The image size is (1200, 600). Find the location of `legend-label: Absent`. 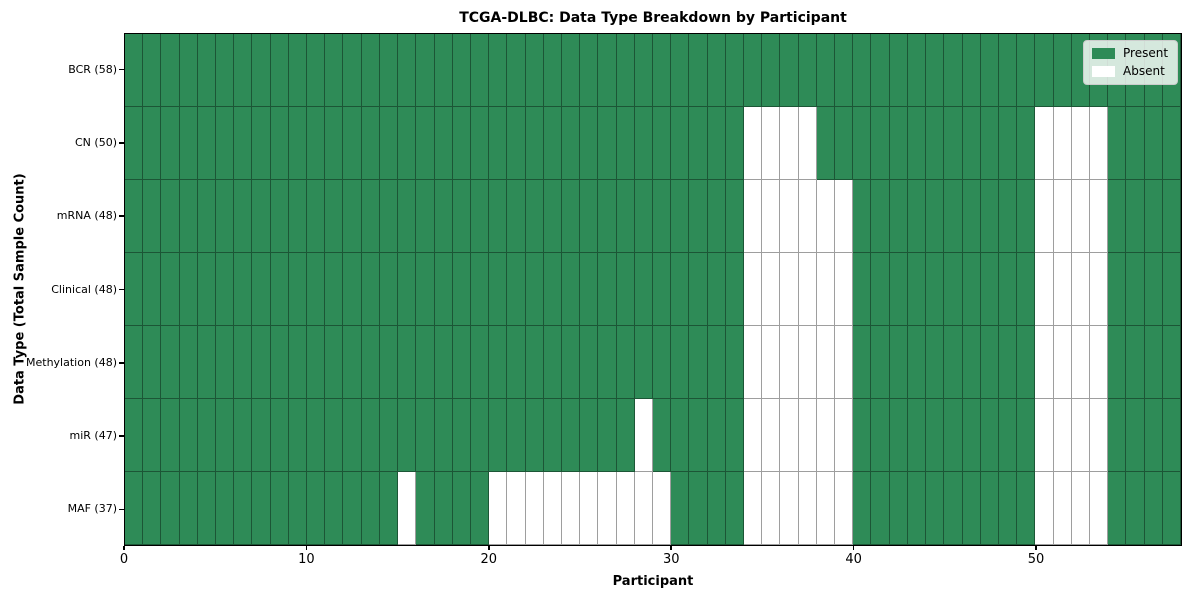

legend-label: Absent is located at coordinates (1144, 71).